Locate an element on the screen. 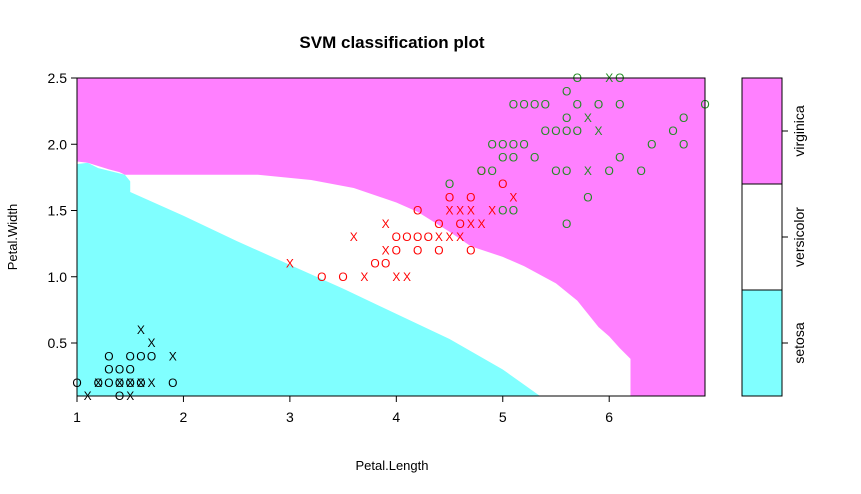 This screenshot has height=494, width=861. legend-swatch-virginica is located at coordinates (762, 131).